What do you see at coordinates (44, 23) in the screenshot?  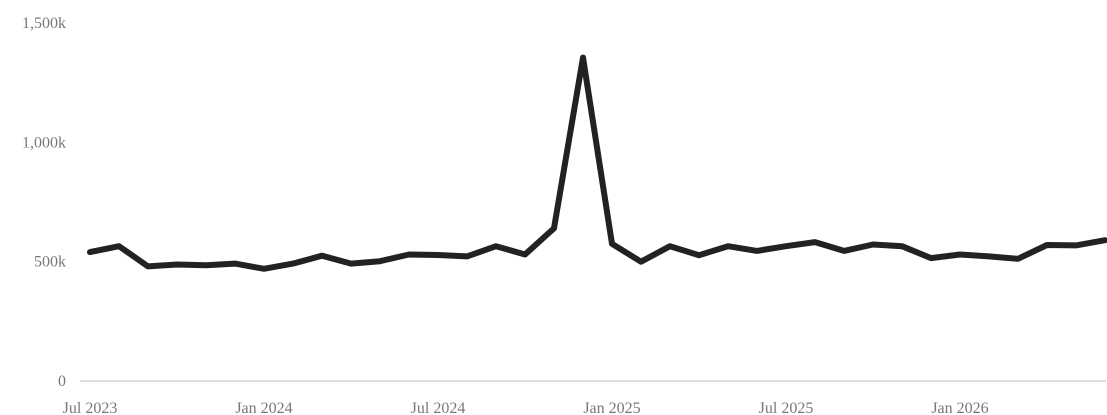 I see `y-tick-label: 1,500k` at bounding box center [44, 23].